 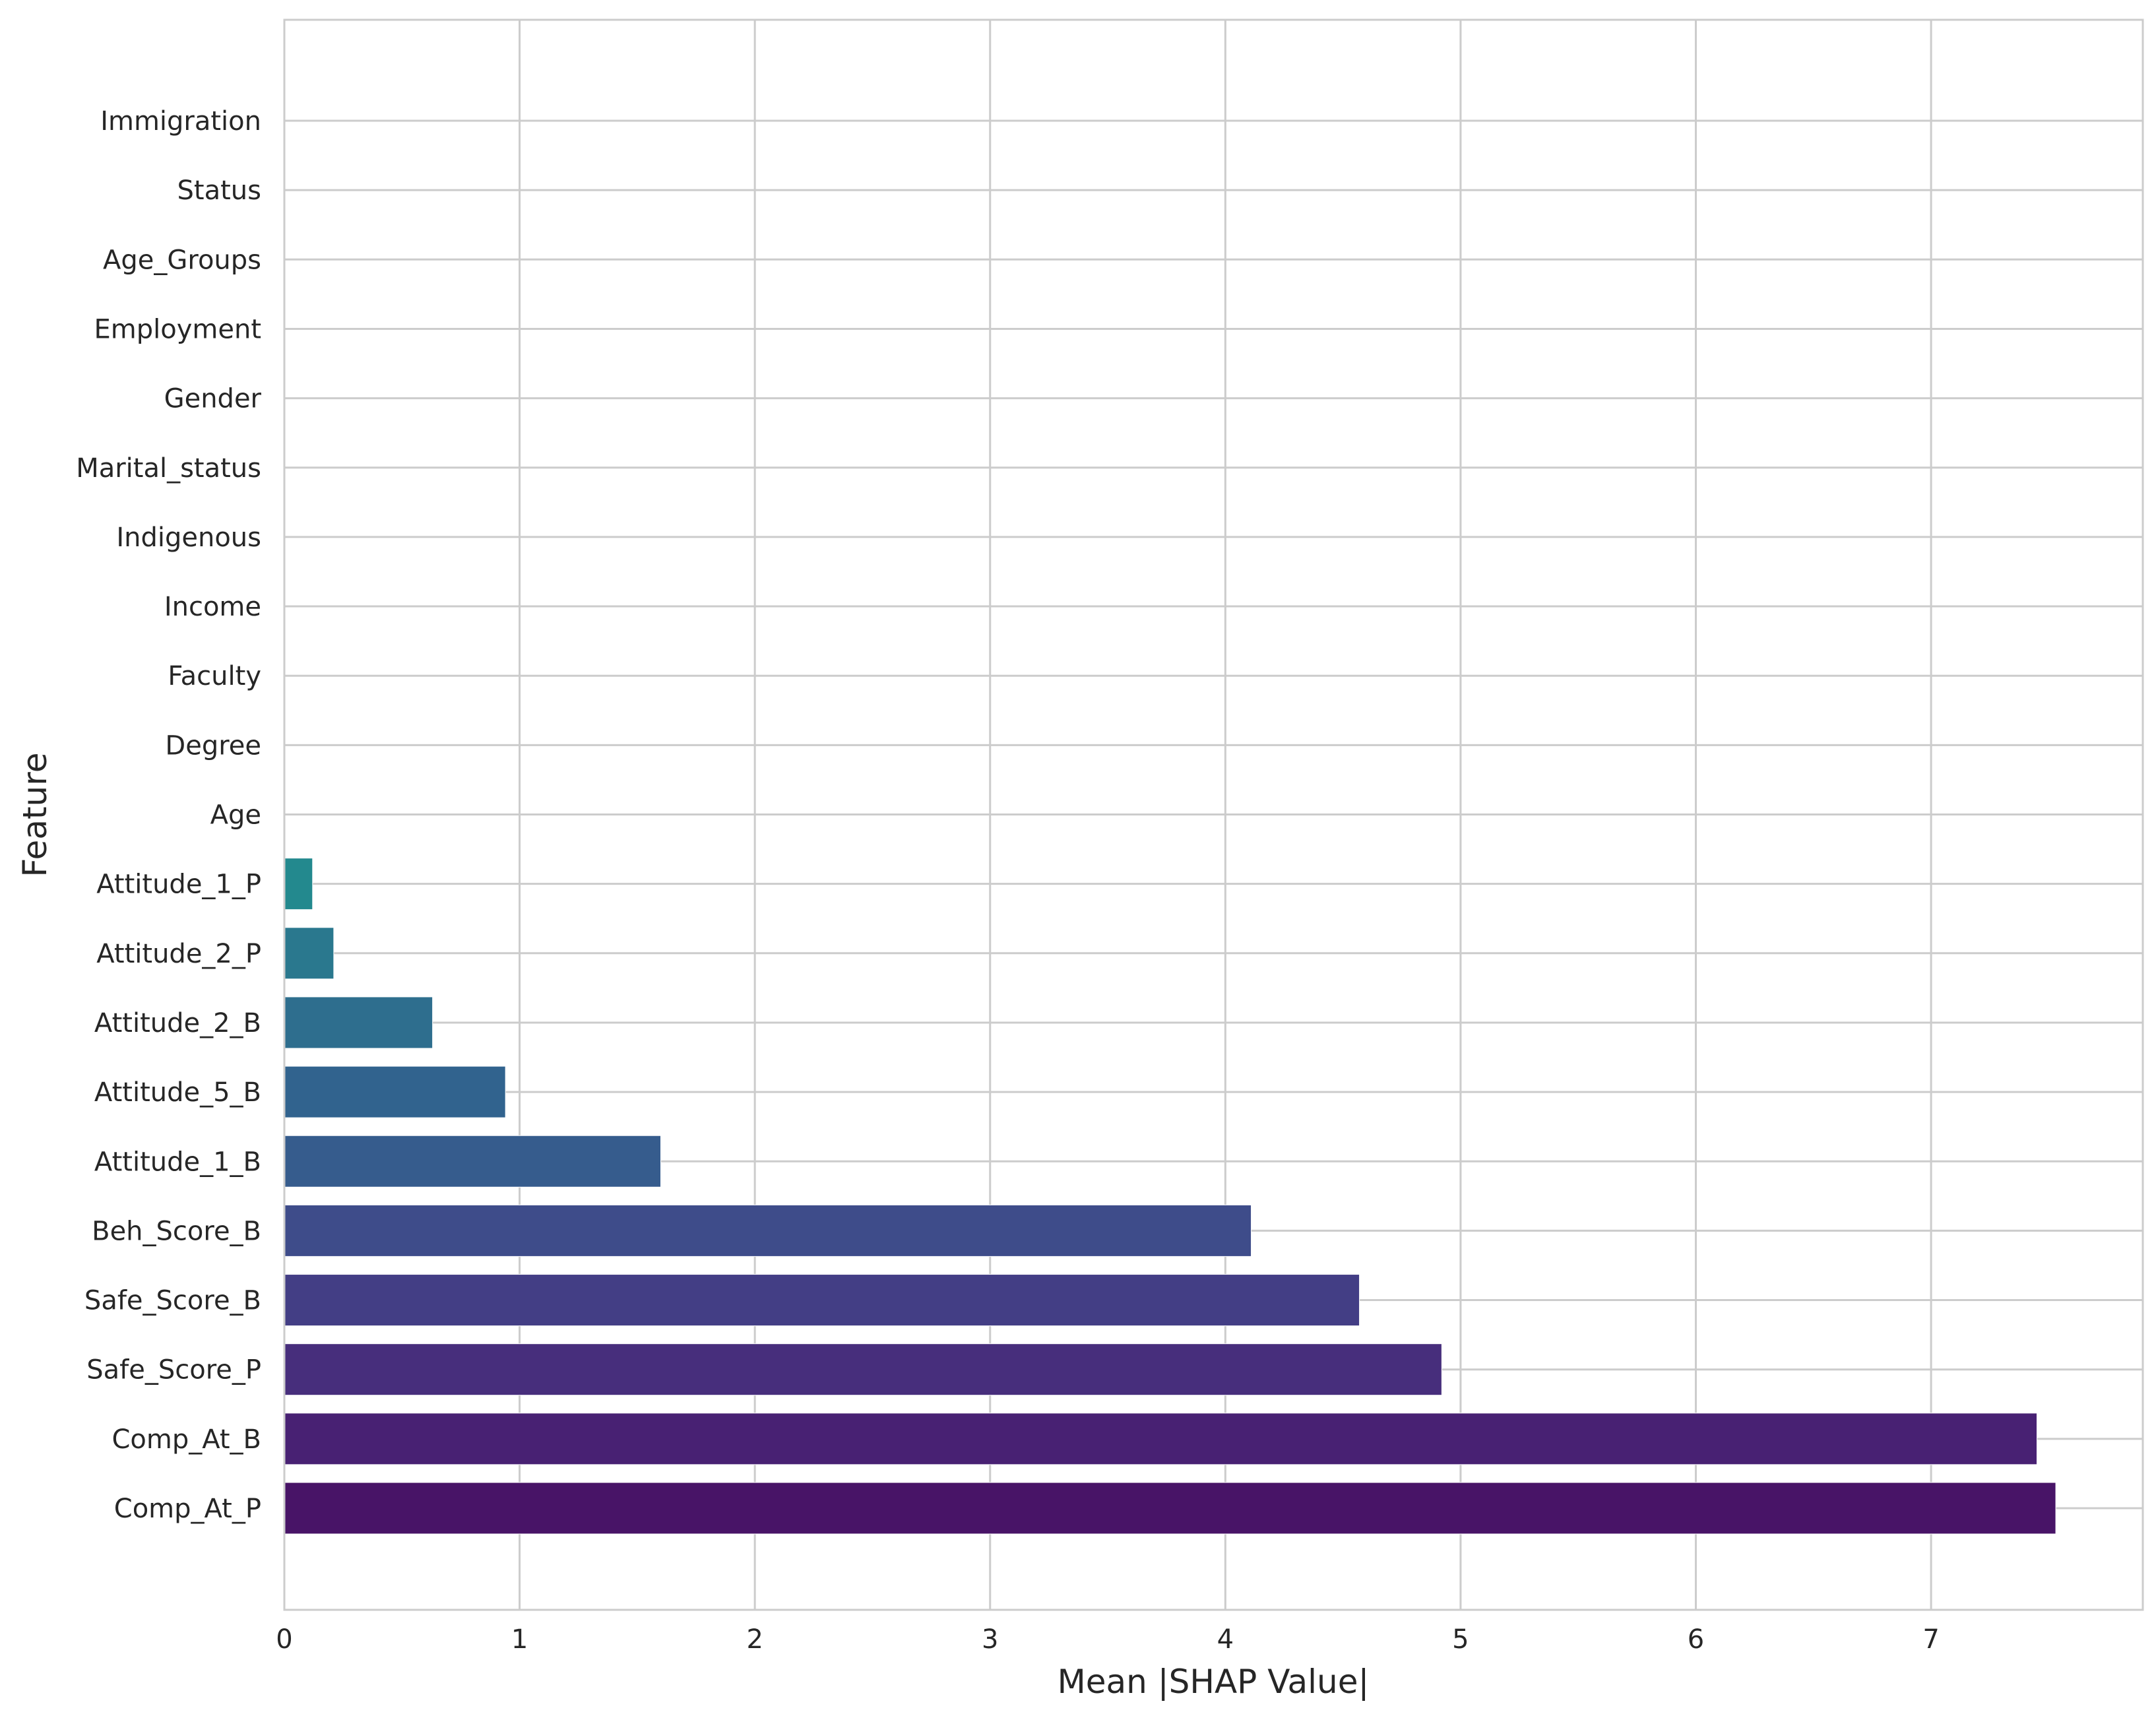 I want to click on y-tick-label: Gender, so click(x=213, y=399).